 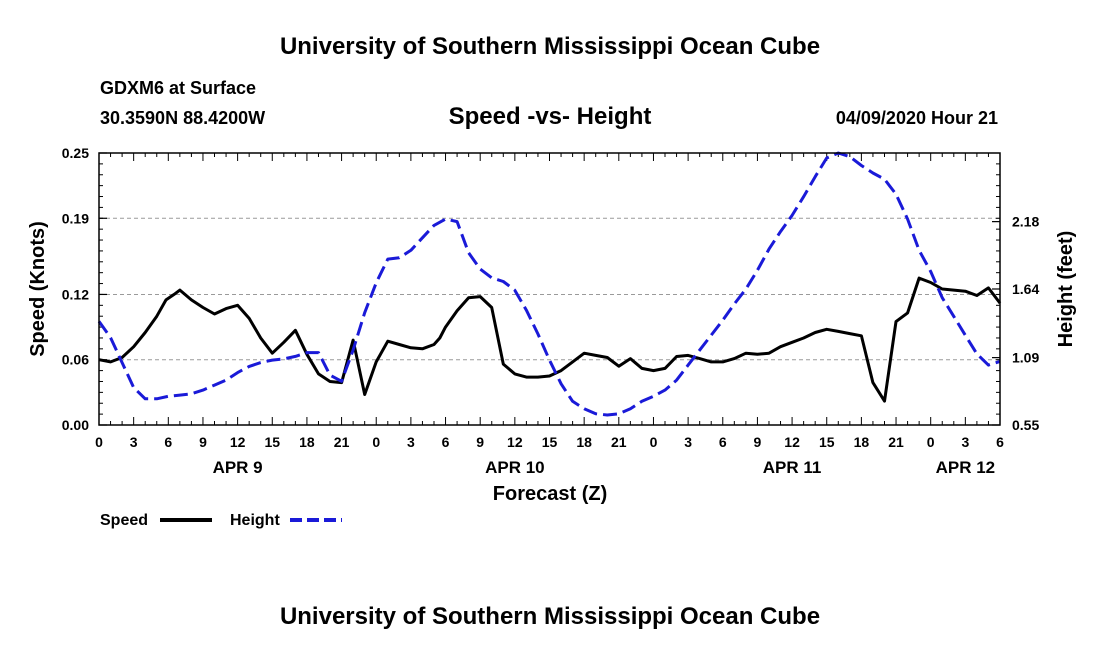 I want to click on y-right-tick-label: 2.18, so click(x=1025, y=222).